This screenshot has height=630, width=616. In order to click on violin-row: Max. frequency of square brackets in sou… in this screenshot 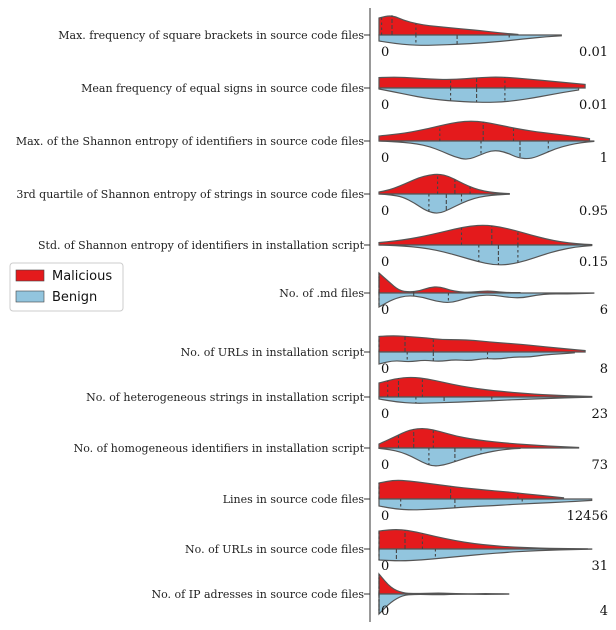, I will do `click(333, 37)`.